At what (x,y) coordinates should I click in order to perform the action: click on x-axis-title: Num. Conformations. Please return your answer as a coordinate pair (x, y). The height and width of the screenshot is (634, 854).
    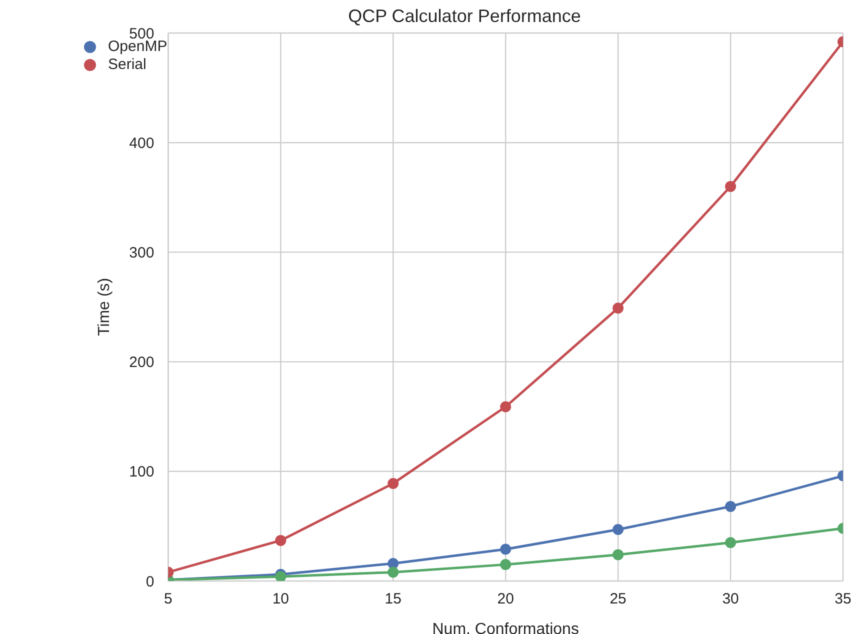
    Looking at the image, I should click on (505, 627).